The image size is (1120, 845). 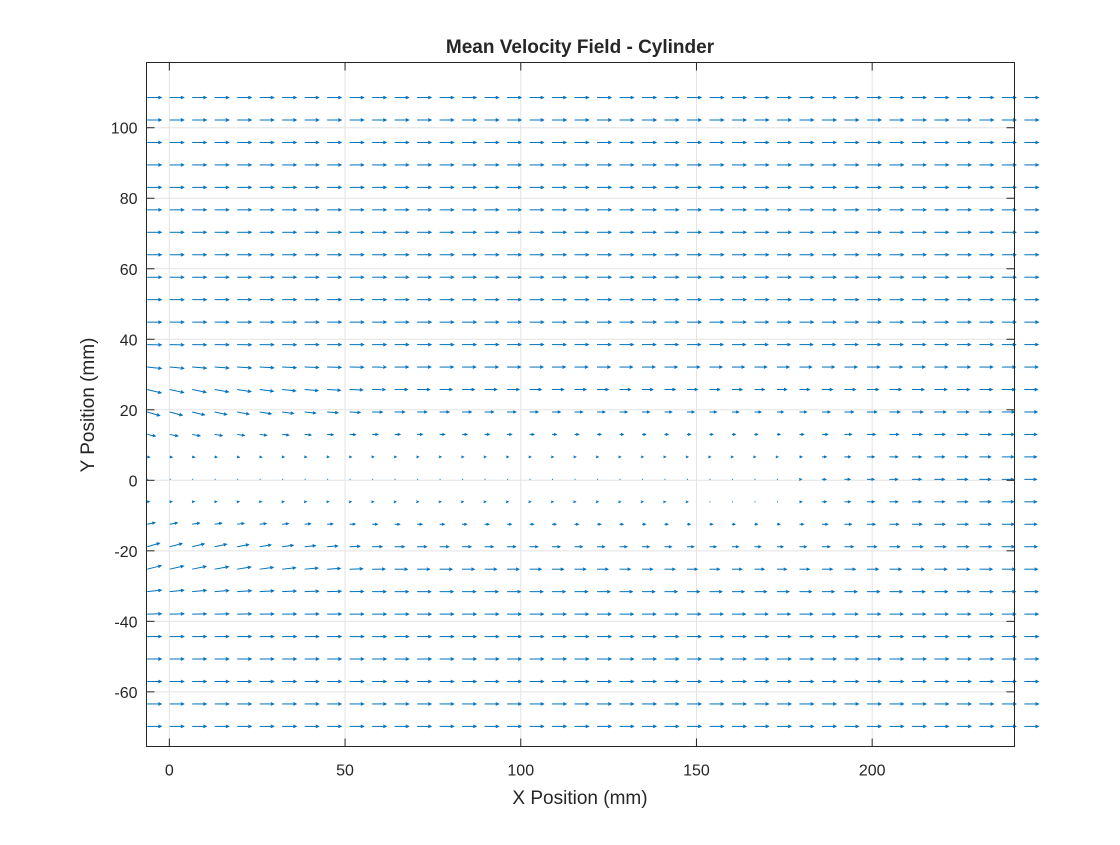 What do you see at coordinates (580, 47) in the screenshot?
I see `chart-title: Mean Velocity Field - Cylinder` at bounding box center [580, 47].